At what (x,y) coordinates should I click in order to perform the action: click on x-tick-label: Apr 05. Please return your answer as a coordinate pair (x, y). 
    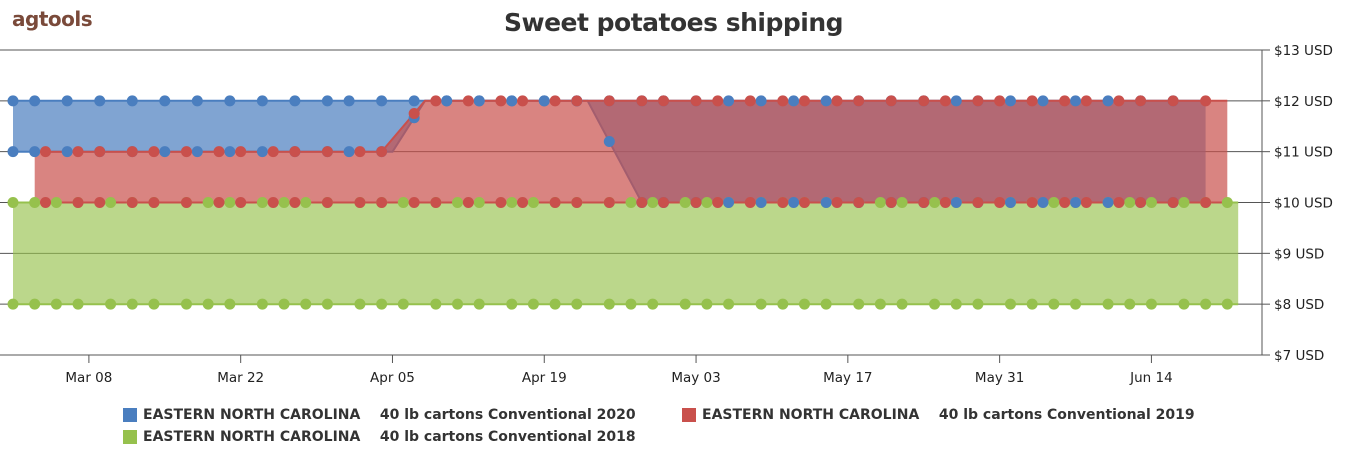
    Looking at the image, I should click on (392, 378).